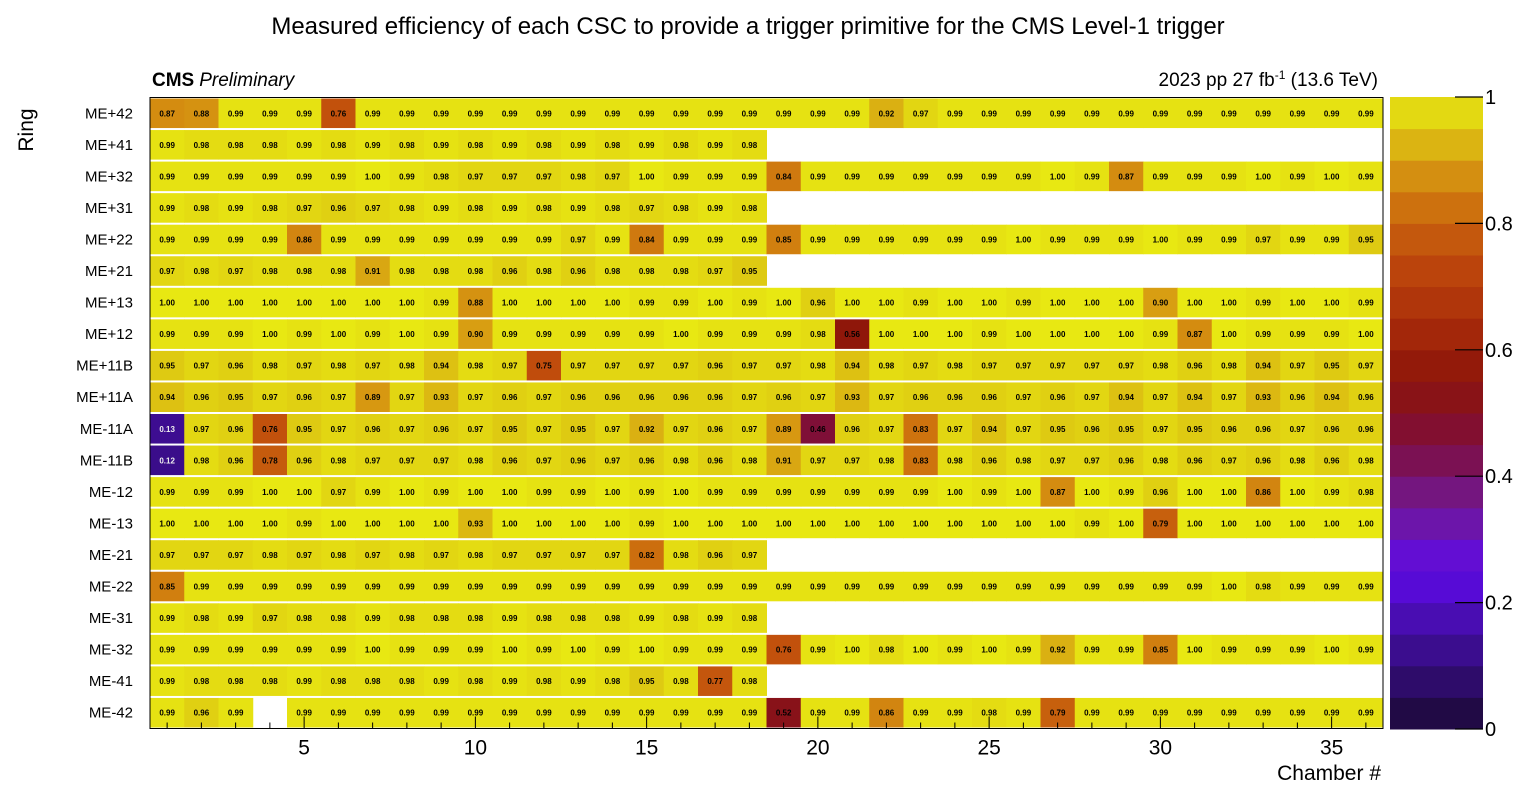 Image resolution: width=1525 pixels, height=789 pixels. What do you see at coordinates (988, 748) in the screenshot?
I see `x-tick-label: 25` at bounding box center [988, 748].